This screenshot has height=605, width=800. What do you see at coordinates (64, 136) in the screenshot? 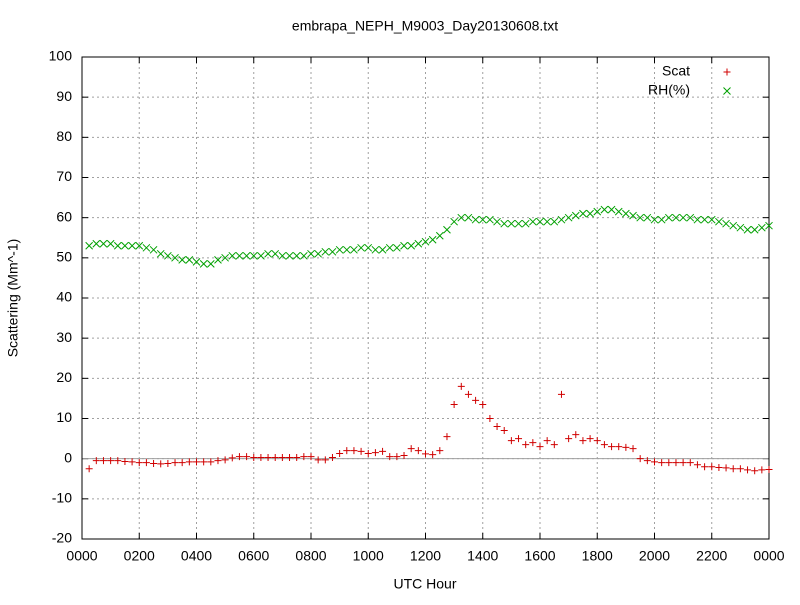
I see `y-tick-label: 80` at bounding box center [64, 136].